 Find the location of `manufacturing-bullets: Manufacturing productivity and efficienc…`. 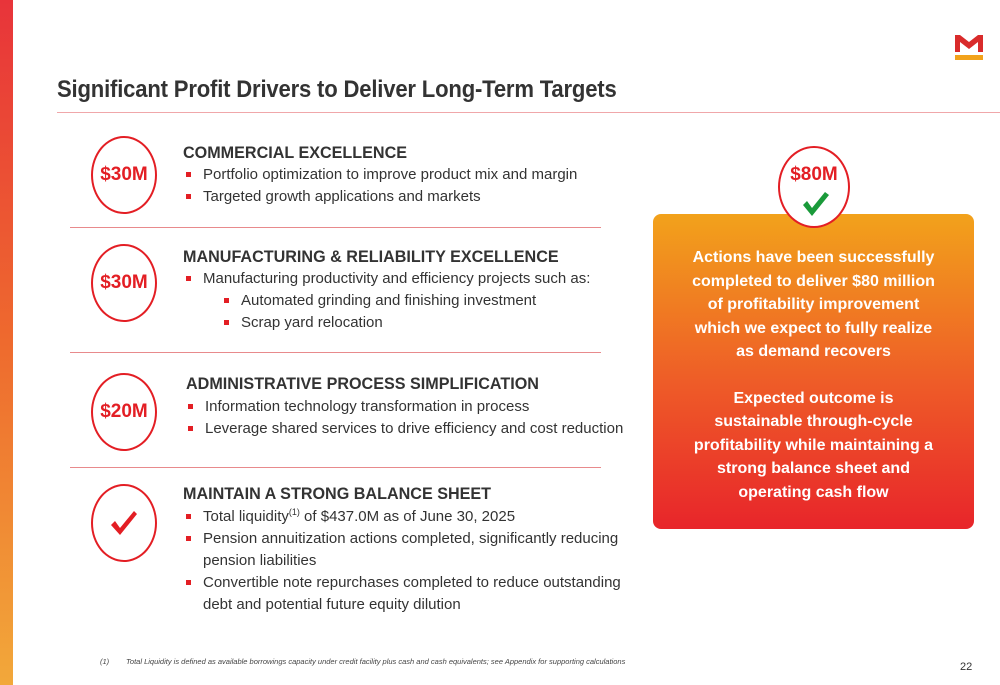

manufacturing-bullets: Manufacturing productivity and efficienc… is located at coordinates (387, 301).